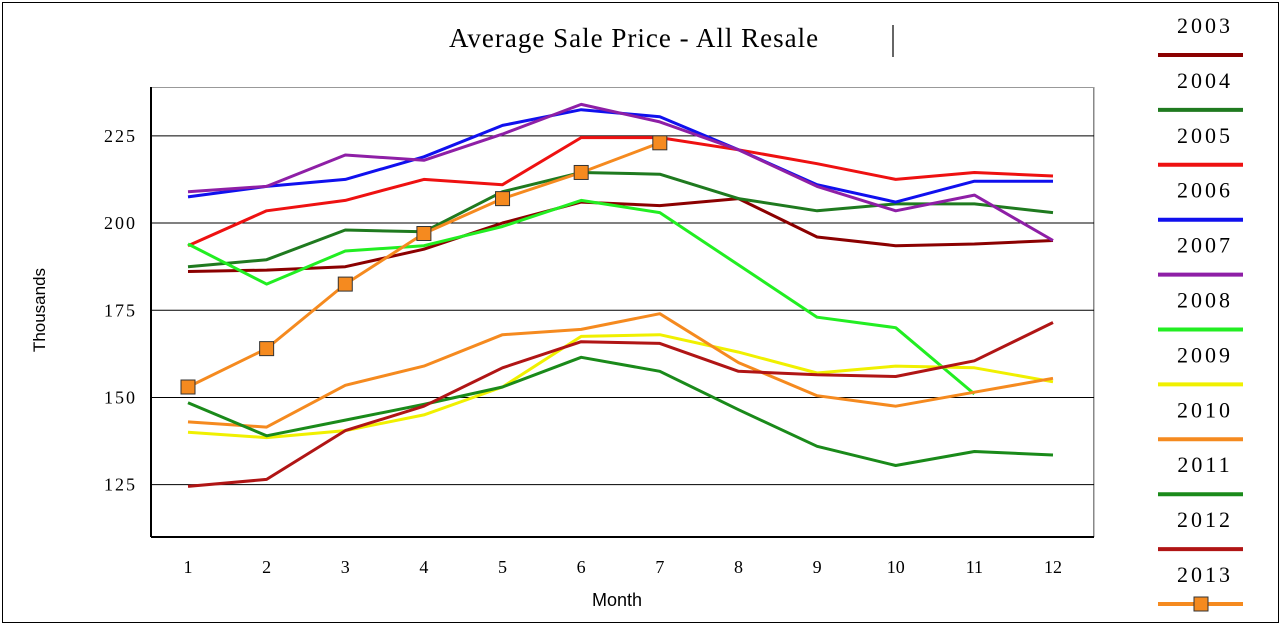 The width and height of the screenshot is (1283, 627). I want to click on legend-label-2007: 2007, so click(1205, 245).